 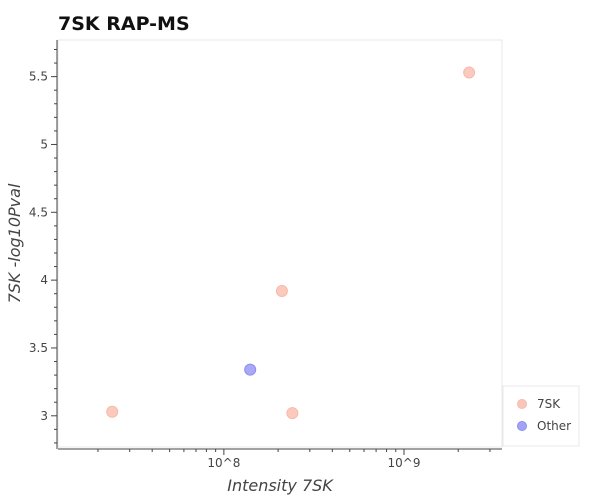 I want to click on legend-label: 7SK, so click(x=549, y=404).